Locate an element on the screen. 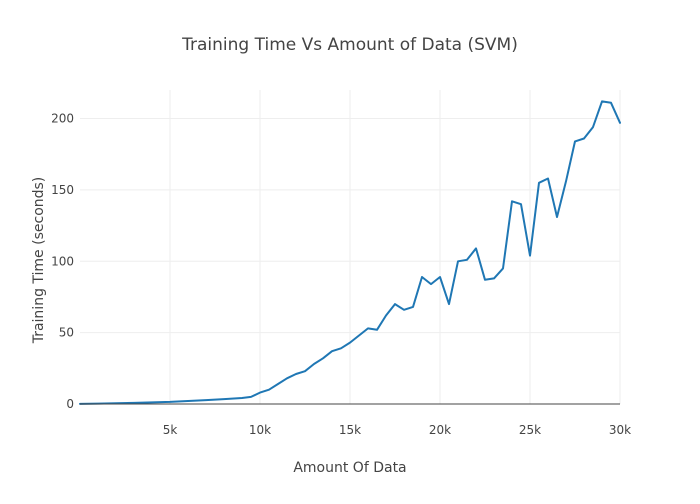  x-tick-label: 30k is located at coordinates (620, 430).